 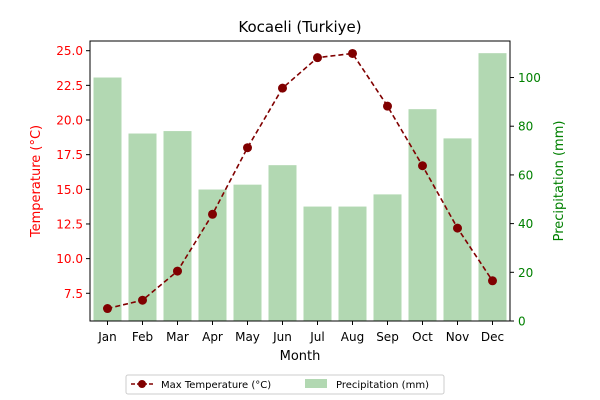 I want to click on temp-point-jul, so click(x=317, y=58).